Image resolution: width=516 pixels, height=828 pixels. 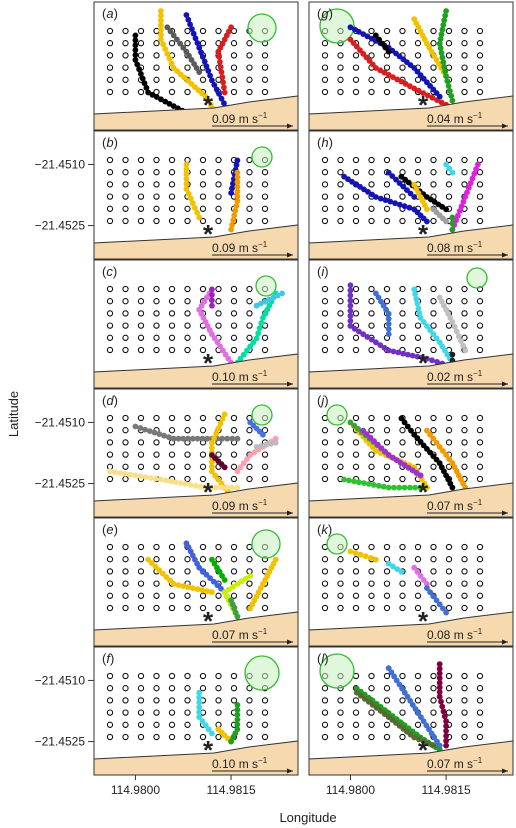 What do you see at coordinates (411, 453) in the screenshot?
I see `panel-j: * (j) 0.07 m s−1` at bounding box center [411, 453].